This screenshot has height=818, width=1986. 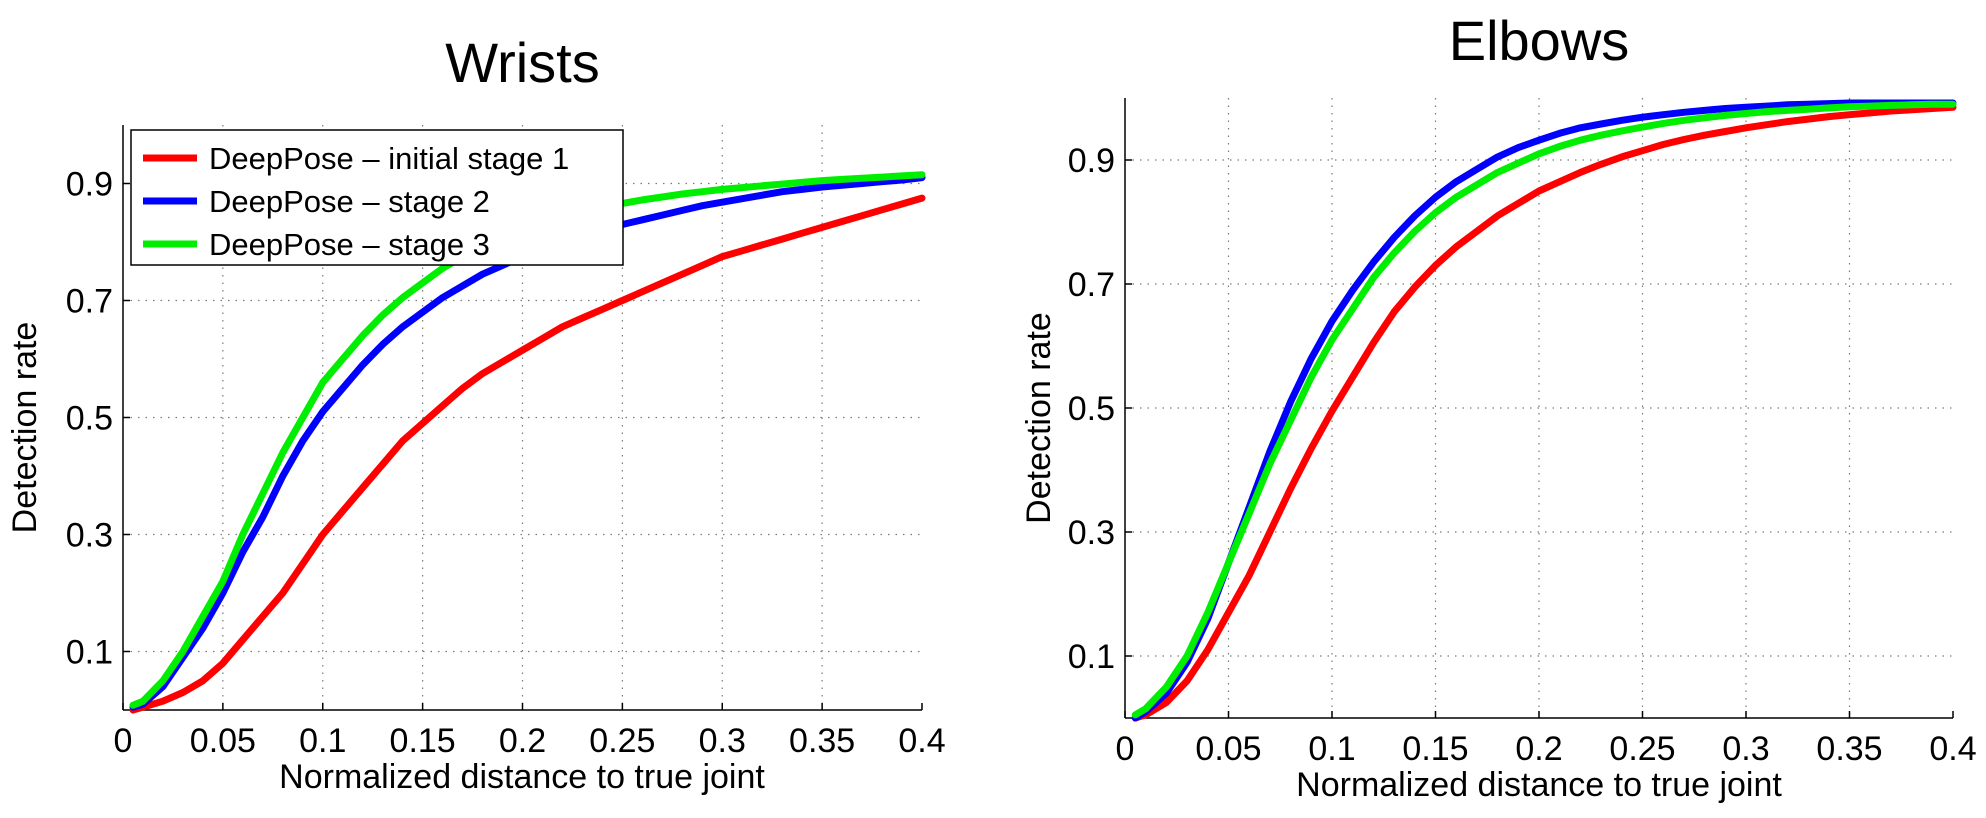 What do you see at coordinates (522, 62) in the screenshot?
I see `chart-title: Wrists` at bounding box center [522, 62].